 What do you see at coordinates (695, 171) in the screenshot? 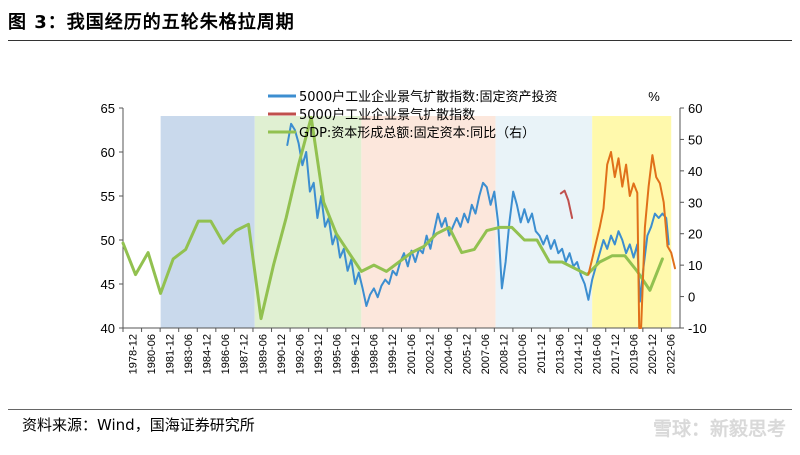
I see `right-tick-label: 40` at bounding box center [695, 171].